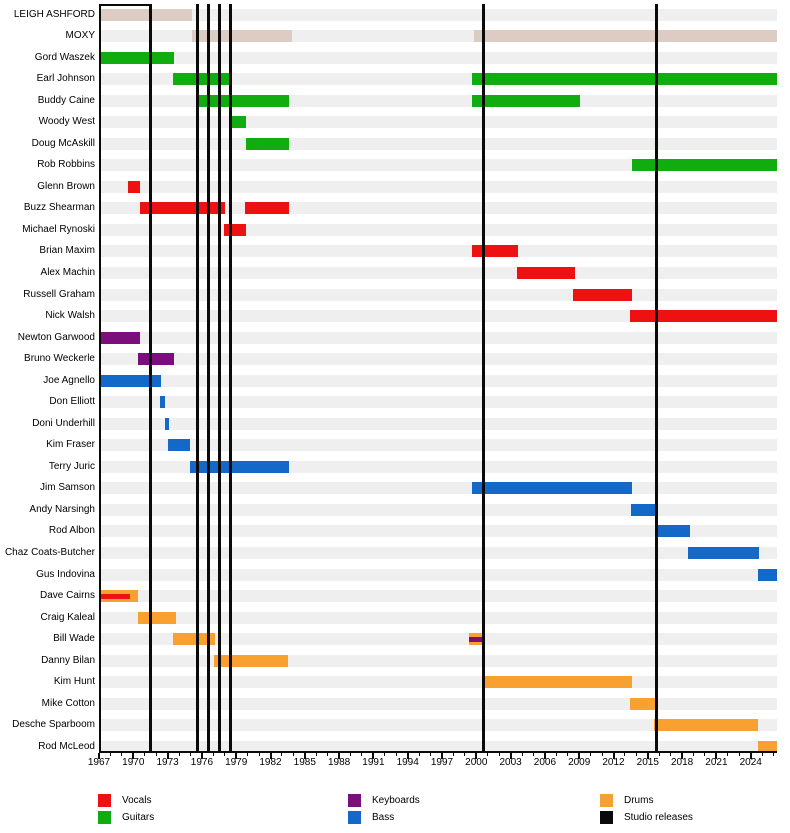 The image size is (790, 833). Describe the element at coordinates (476, 639) in the screenshot. I see `timeline-overlay-keyboards` at that location.